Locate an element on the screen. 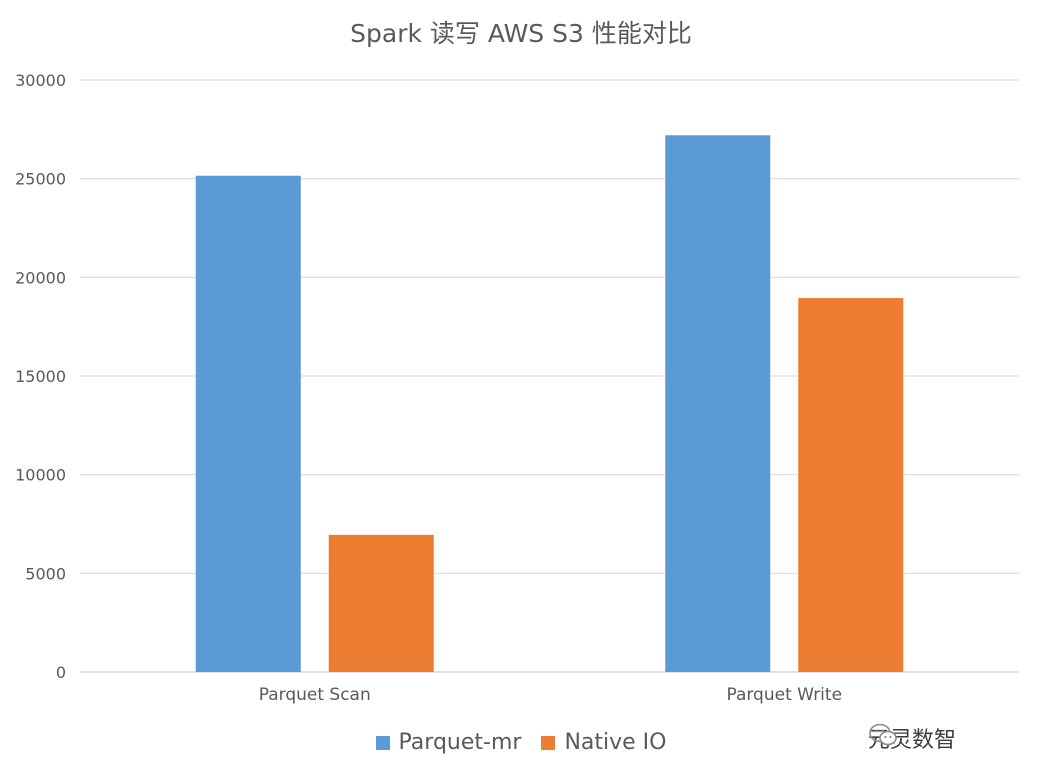  bar-native-io-parquet-write is located at coordinates (851, 485).